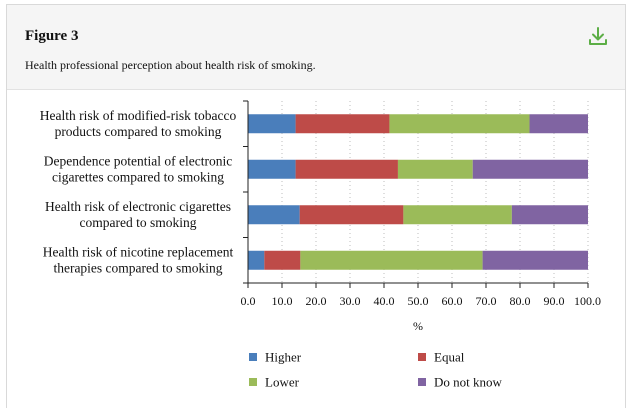 This screenshot has width=627, height=408. I want to click on x-tick-label: 10.0, so click(282, 301).